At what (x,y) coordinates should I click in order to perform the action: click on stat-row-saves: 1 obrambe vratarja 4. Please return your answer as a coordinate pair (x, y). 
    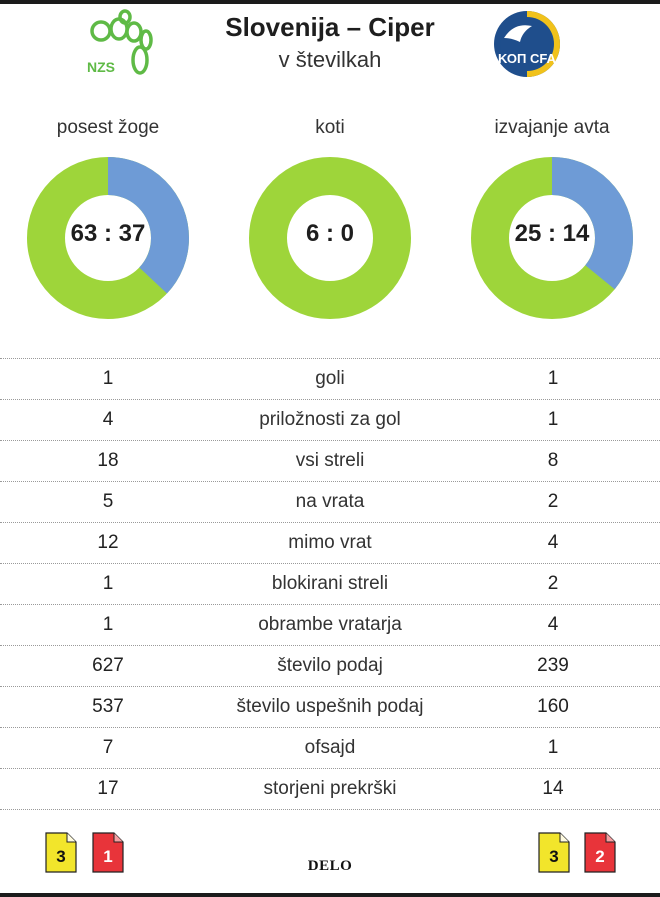
    Looking at the image, I should click on (330, 625).